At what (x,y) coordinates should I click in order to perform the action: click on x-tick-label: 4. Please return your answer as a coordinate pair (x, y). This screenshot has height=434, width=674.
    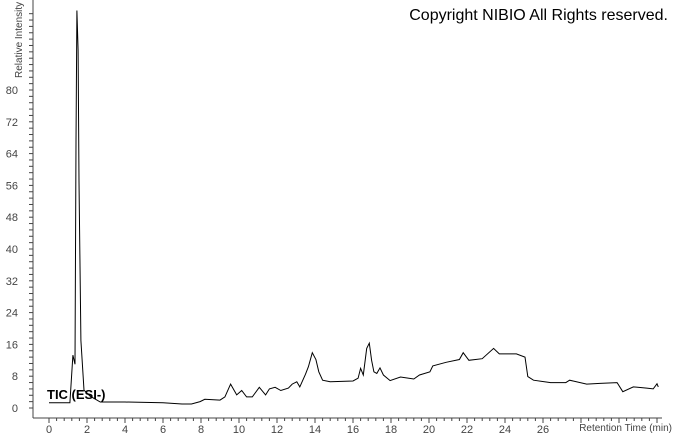
    Looking at the image, I should click on (125, 429).